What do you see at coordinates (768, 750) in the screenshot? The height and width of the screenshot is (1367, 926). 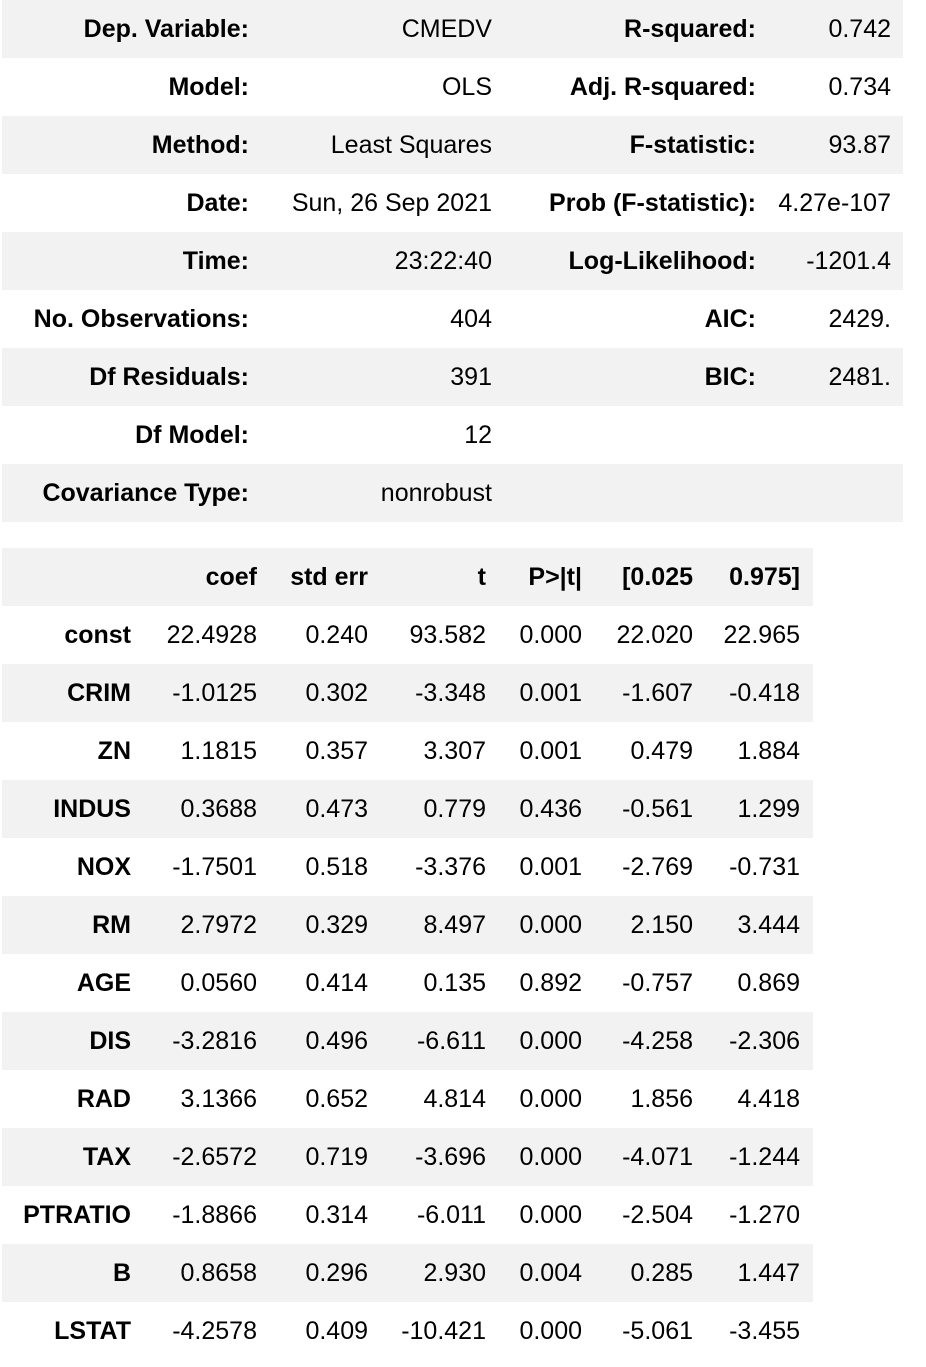 I see `table-cell: 1.884` at bounding box center [768, 750].